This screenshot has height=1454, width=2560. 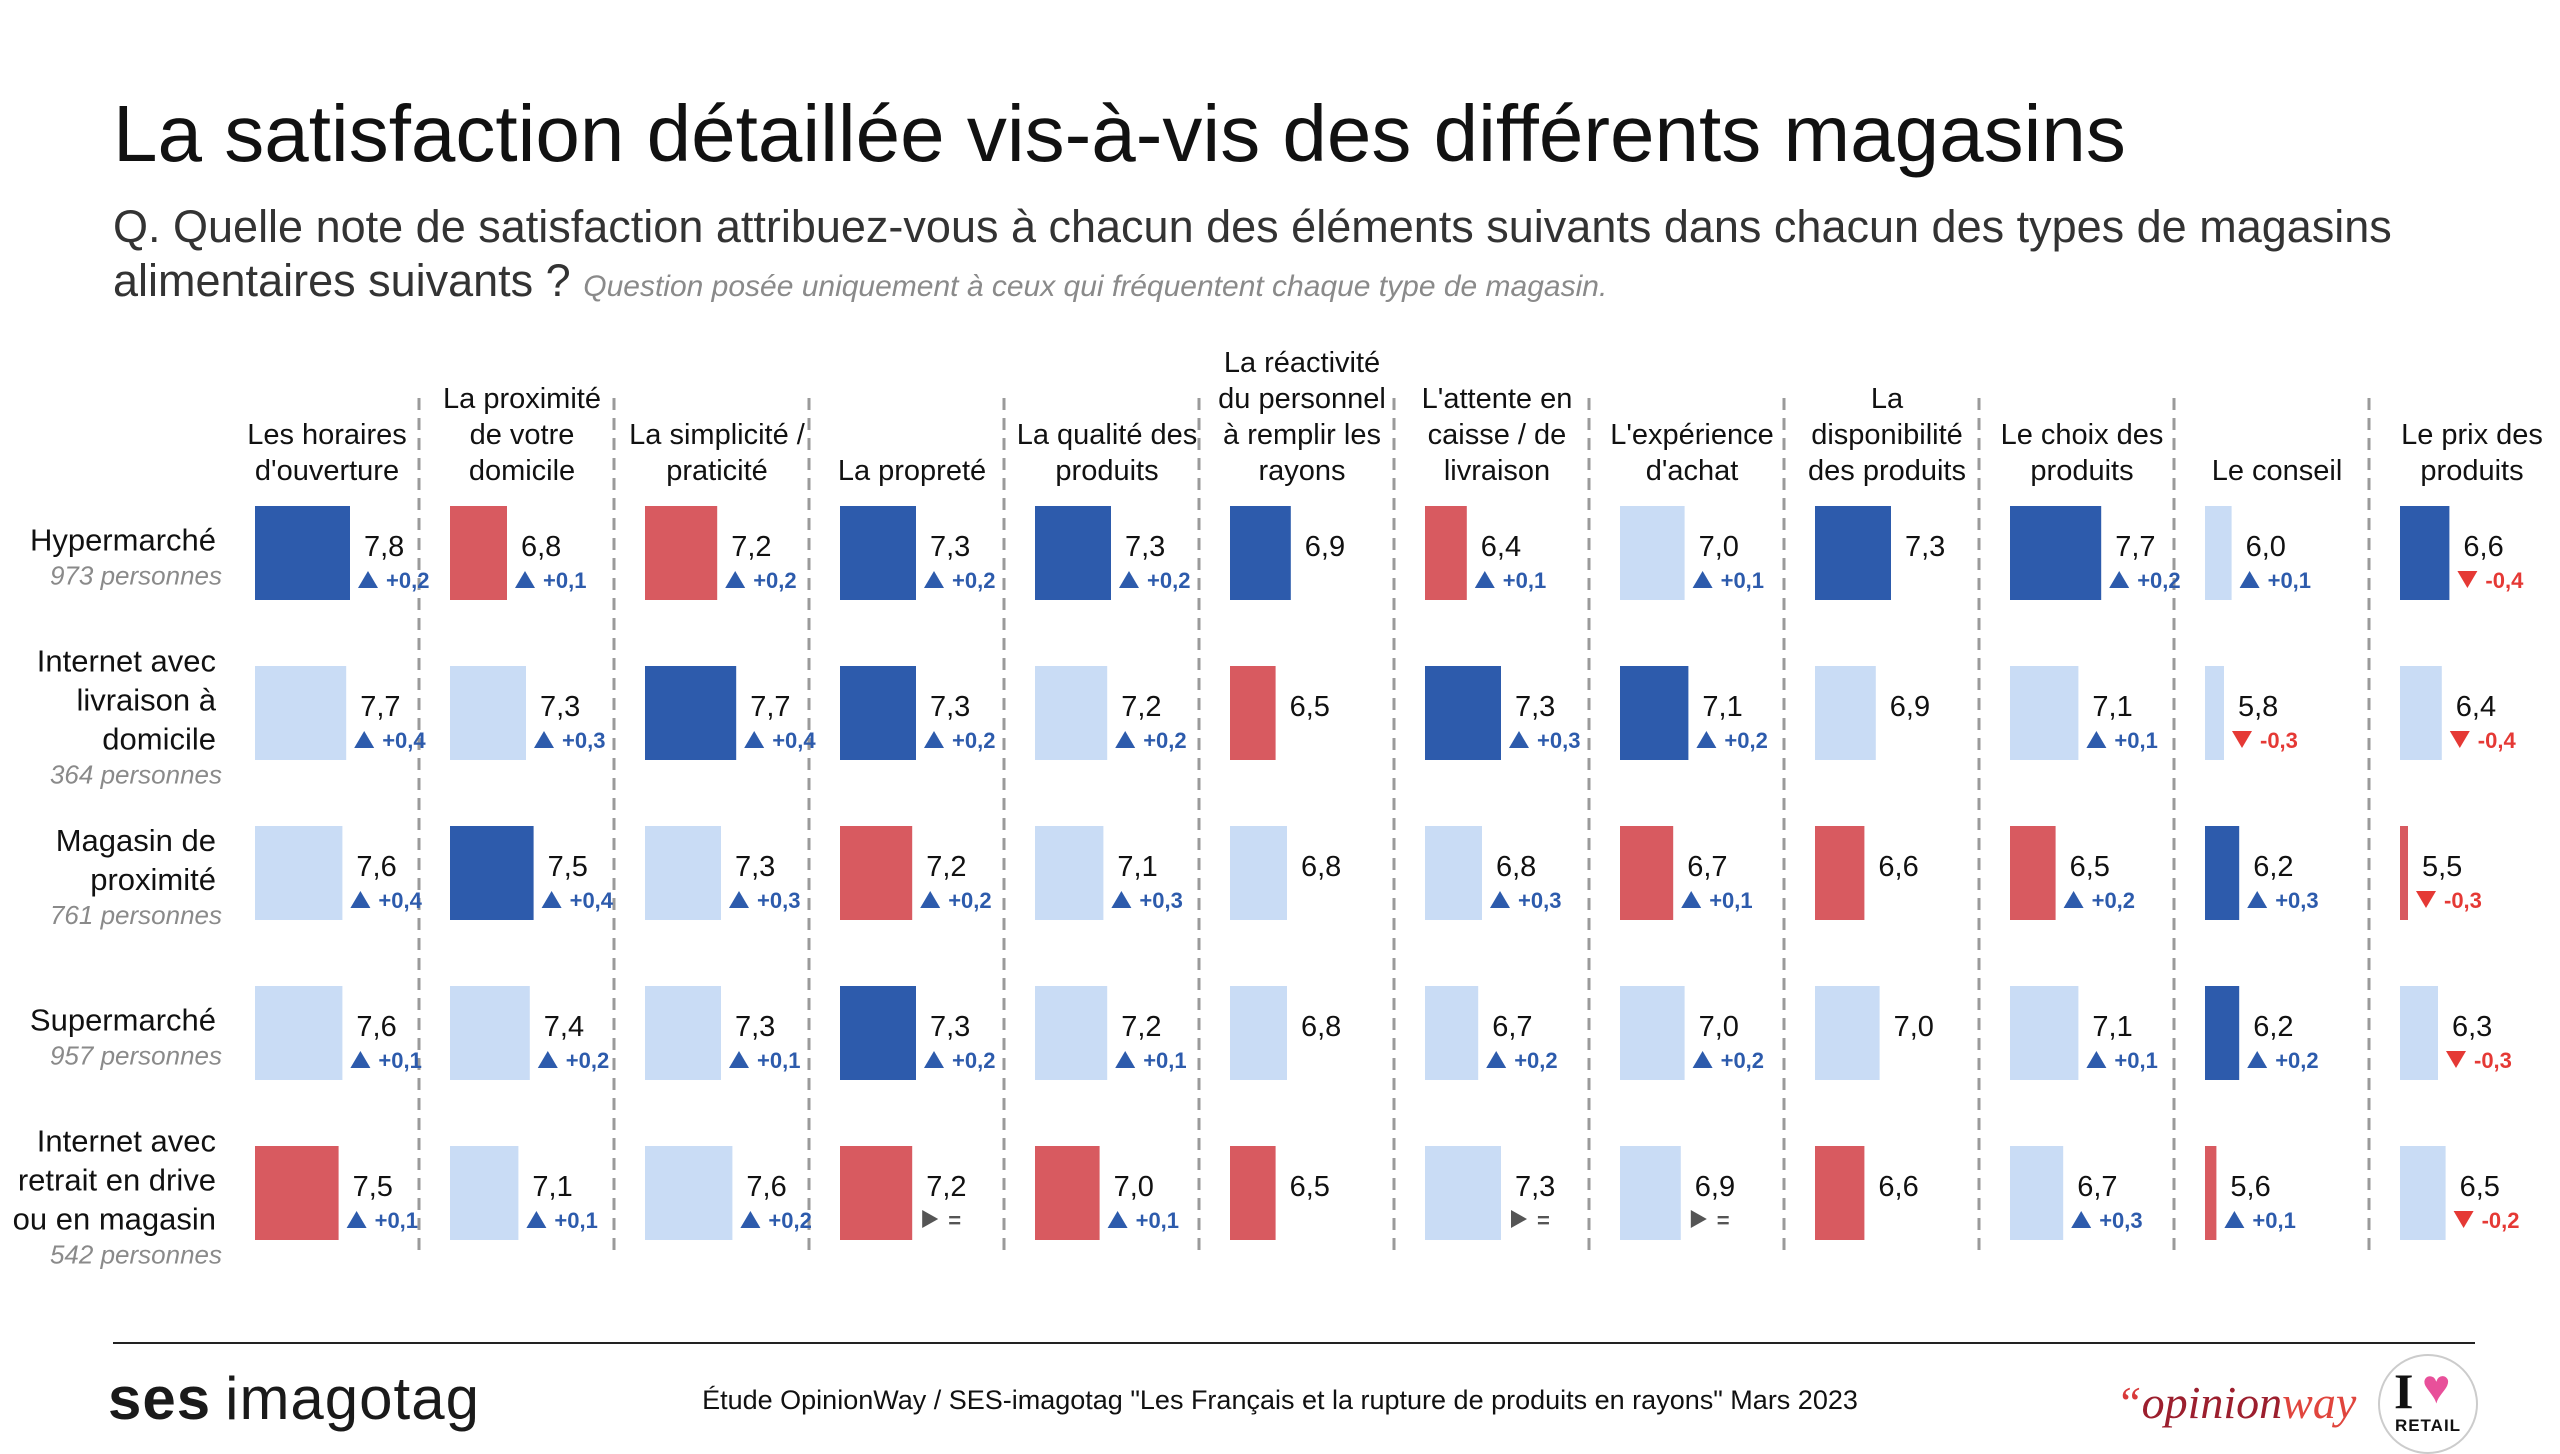 What do you see at coordinates (2266, 547) in the screenshot?
I see `score-label: 6,0` at bounding box center [2266, 547].